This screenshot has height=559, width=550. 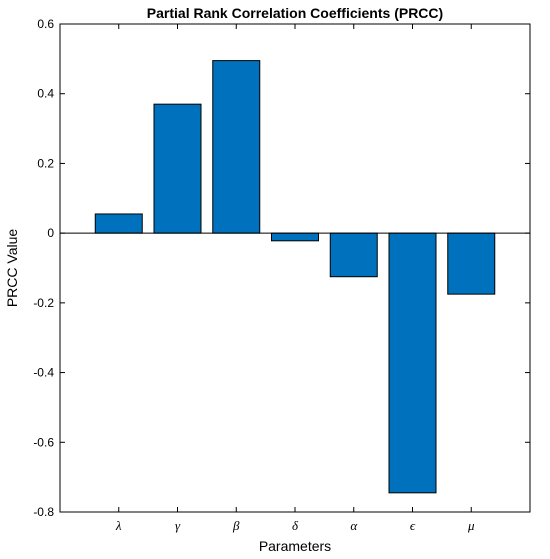 What do you see at coordinates (43, 442) in the screenshot?
I see `y-tick-label: -0.6` at bounding box center [43, 442].